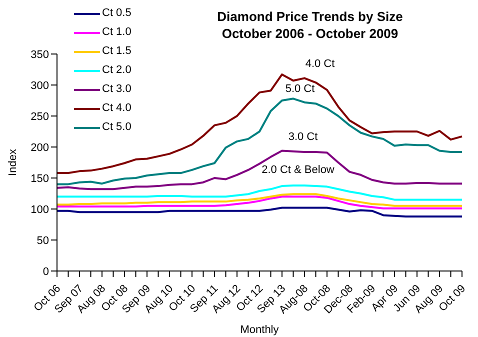 Image resolution: width=478 pixels, height=337 pixels. What do you see at coordinates (117, 89) in the screenshot?
I see `legend-label: Ct 3.0` at bounding box center [117, 89].